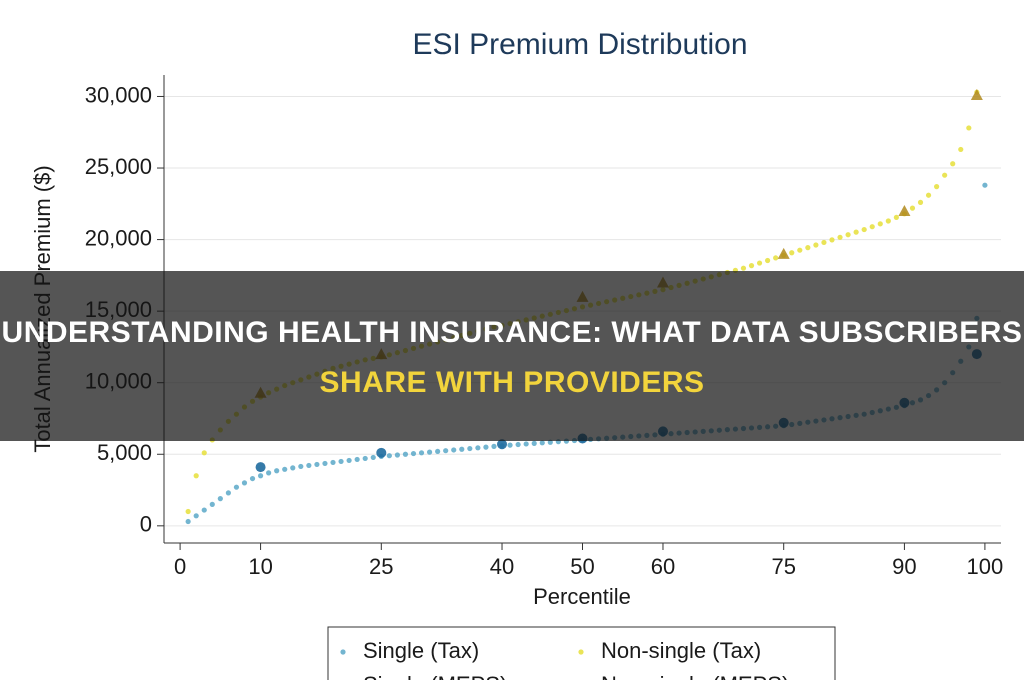 This screenshot has width=1024, height=680. I want to click on legend-label: Single (MEPS), so click(435, 676).